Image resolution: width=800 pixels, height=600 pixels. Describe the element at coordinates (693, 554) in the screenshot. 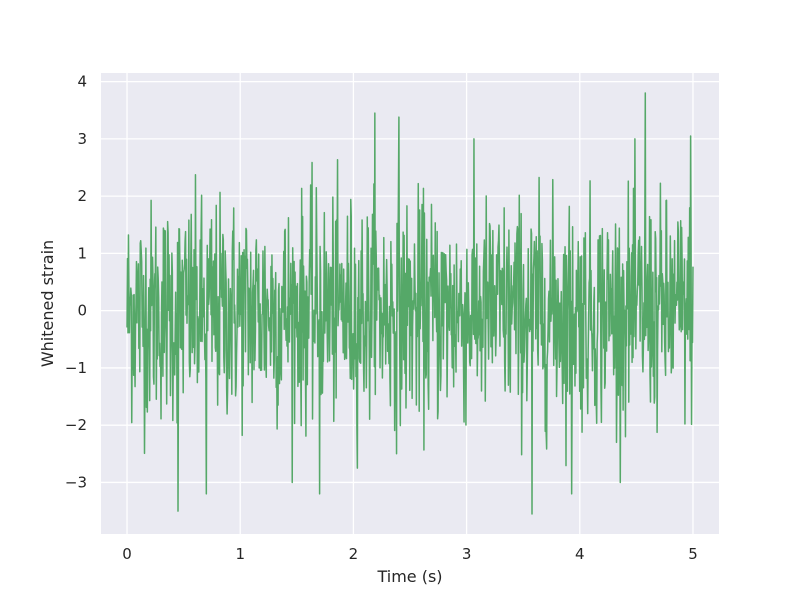

I see `x-tick-label: 5` at that location.